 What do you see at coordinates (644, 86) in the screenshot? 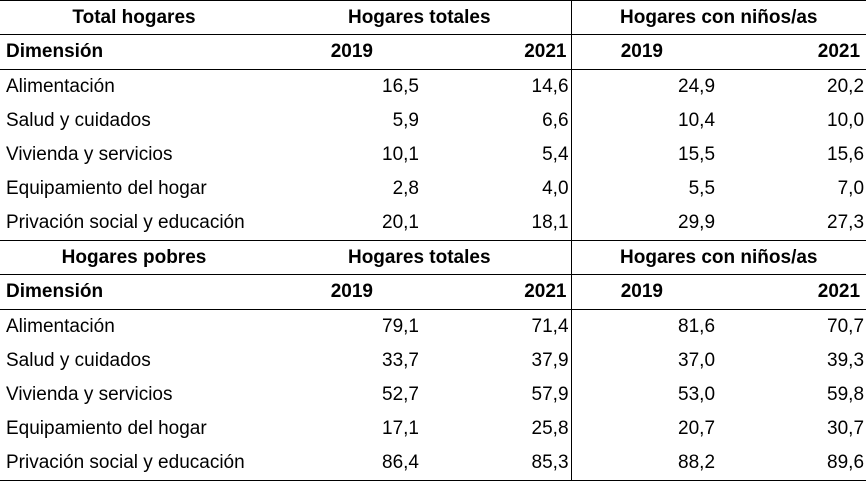
I see `cell-value: 24,9` at bounding box center [644, 86].